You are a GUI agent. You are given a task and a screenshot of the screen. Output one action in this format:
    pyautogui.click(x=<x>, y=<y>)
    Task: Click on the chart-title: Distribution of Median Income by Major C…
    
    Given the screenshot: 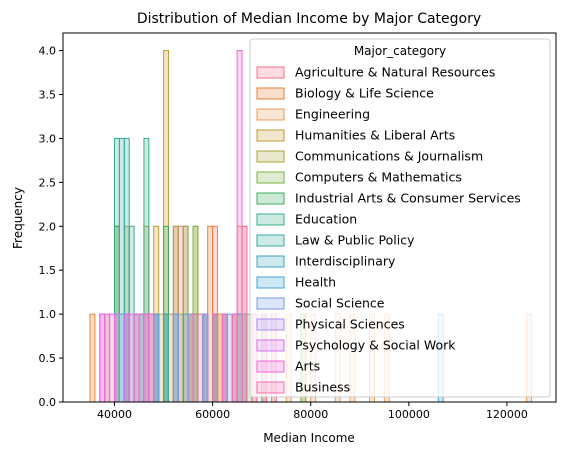 What is the action you would take?
    pyautogui.click(x=309, y=19)
    